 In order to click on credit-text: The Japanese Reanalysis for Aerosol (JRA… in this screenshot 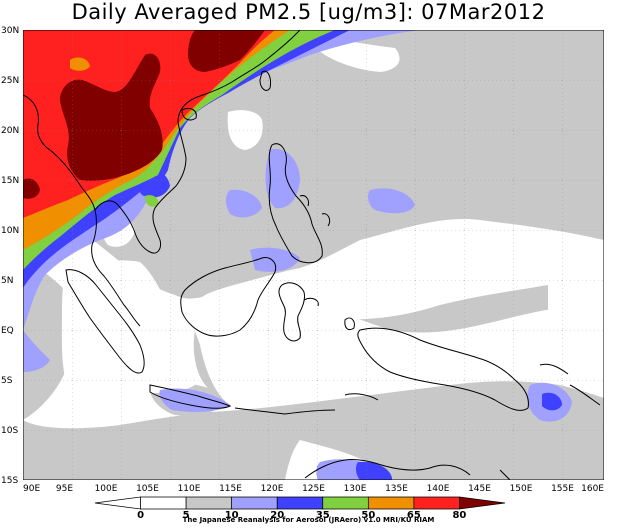, I will do `click(308, 520)`.